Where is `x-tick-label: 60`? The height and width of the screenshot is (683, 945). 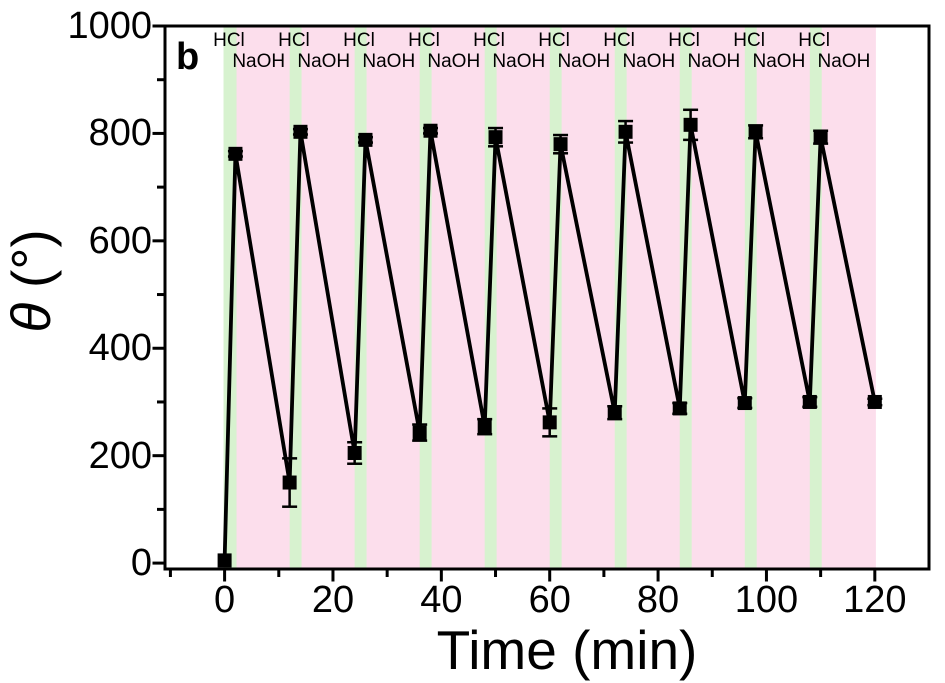 x-tick-label: 60 is located at coordinates (549, 600).